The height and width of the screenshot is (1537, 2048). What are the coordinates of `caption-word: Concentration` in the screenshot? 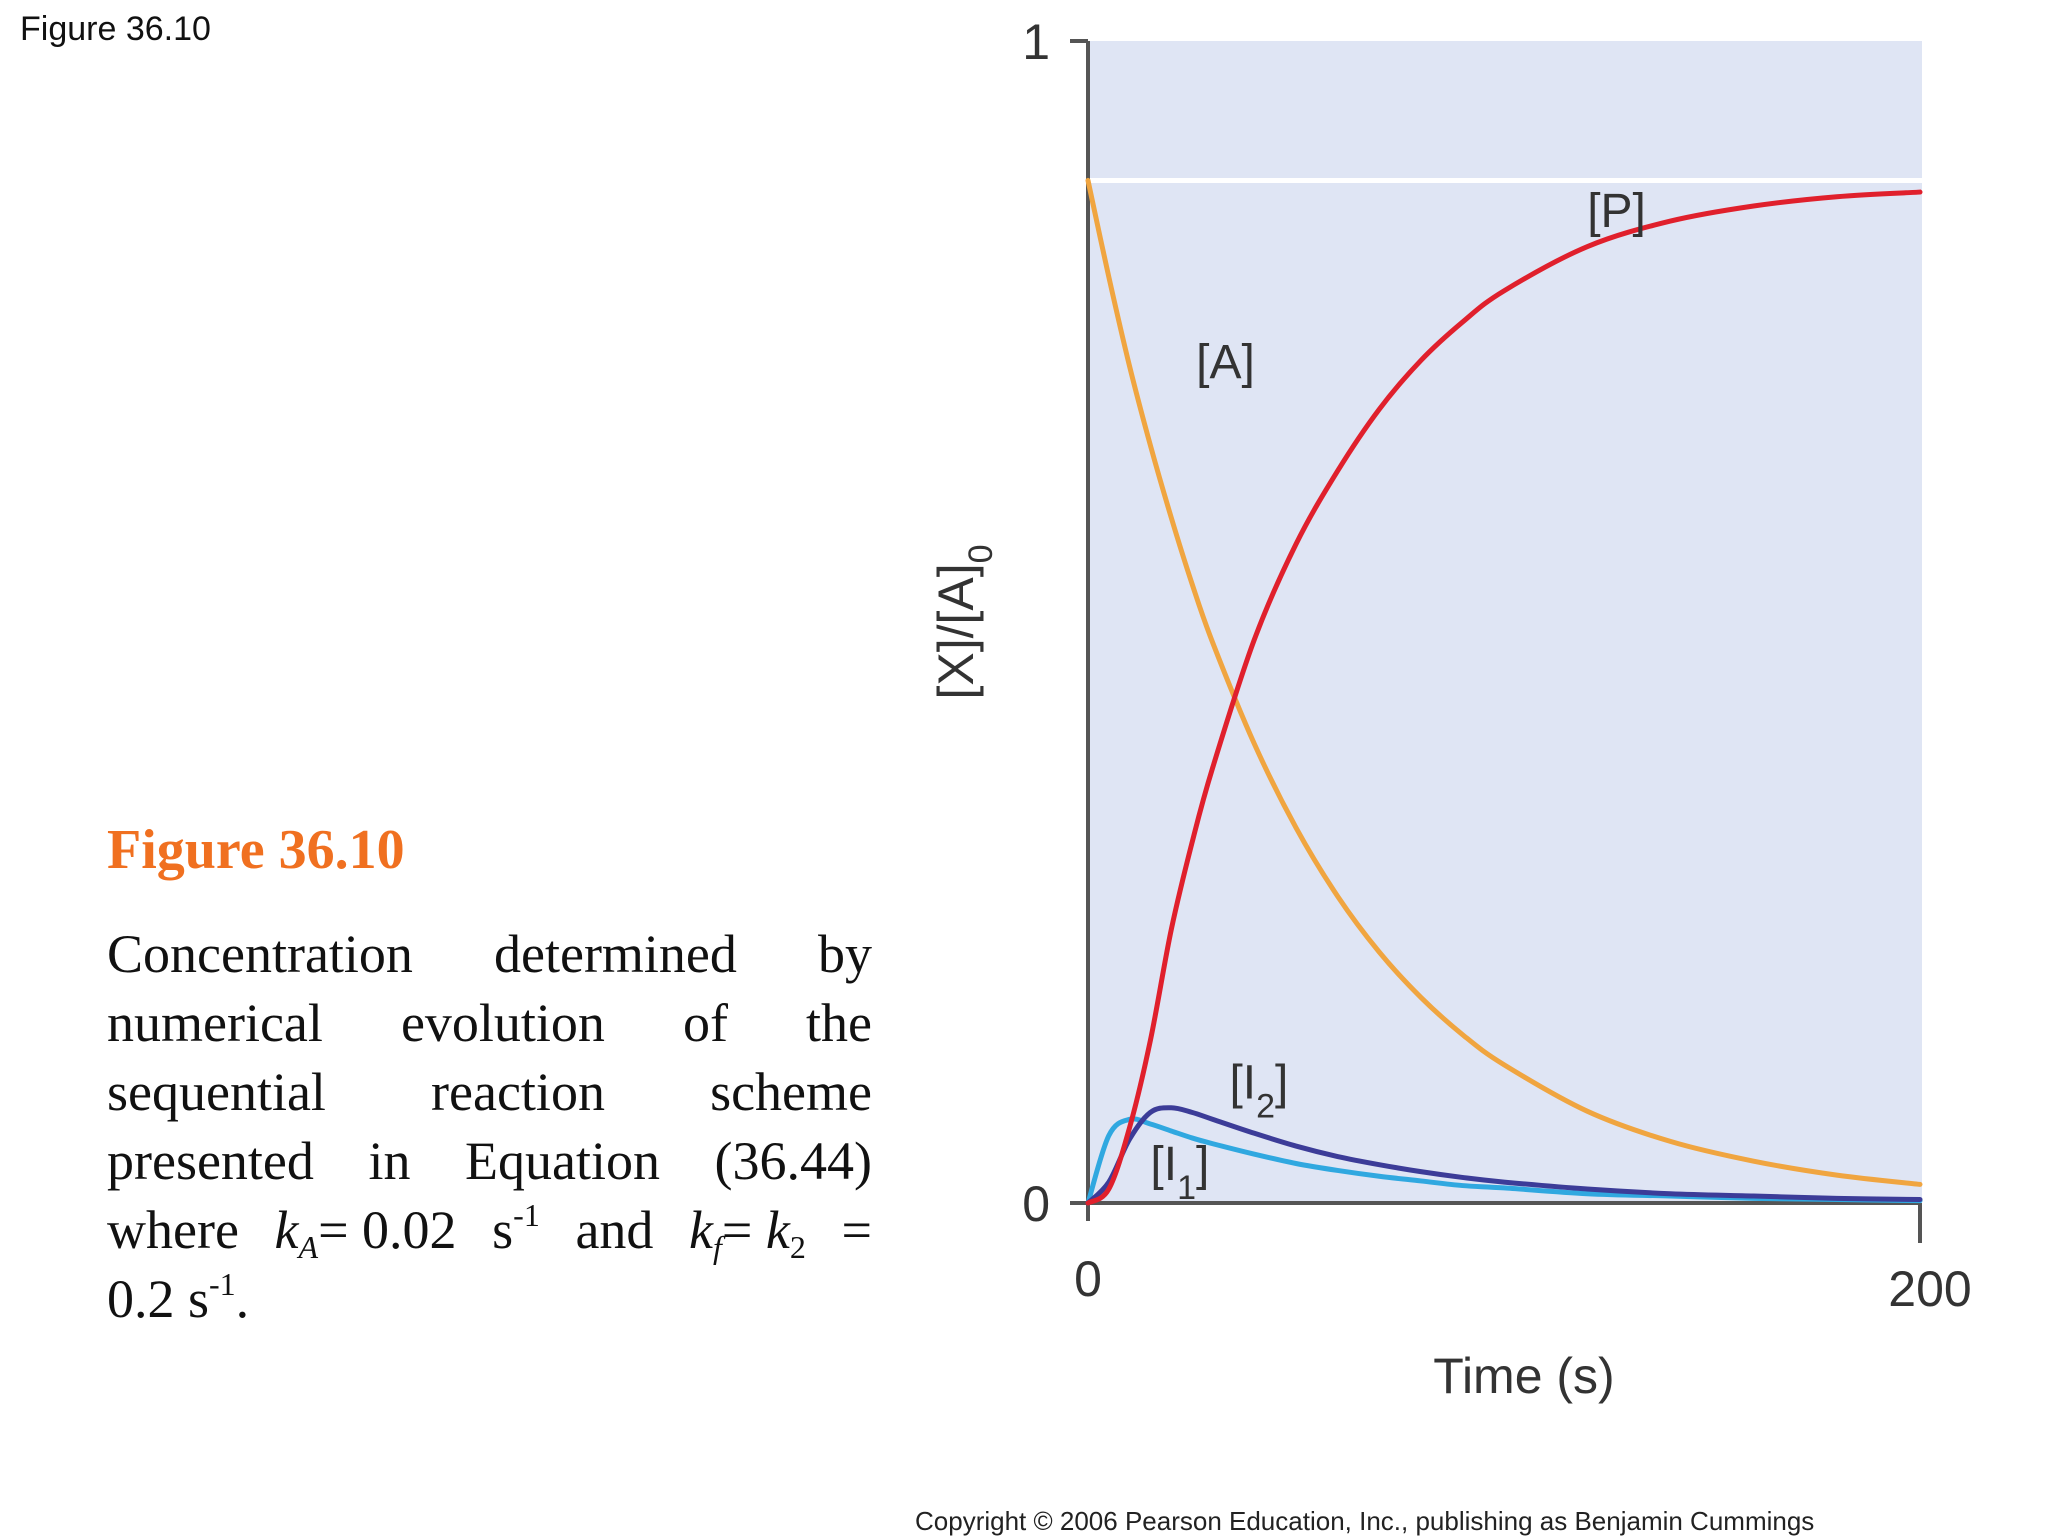 It's located at (260, 954).